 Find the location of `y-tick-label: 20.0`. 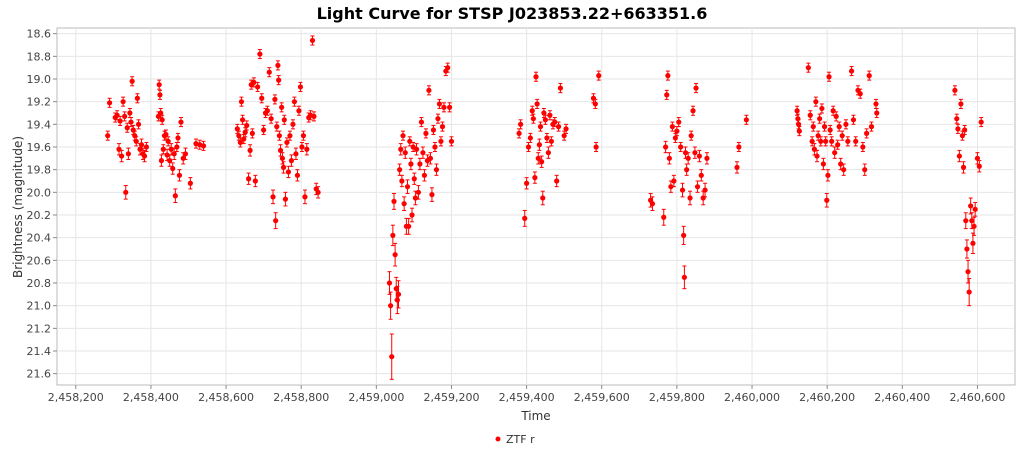

y-tick-label: 20.0 is located at coordinates (39, 192).